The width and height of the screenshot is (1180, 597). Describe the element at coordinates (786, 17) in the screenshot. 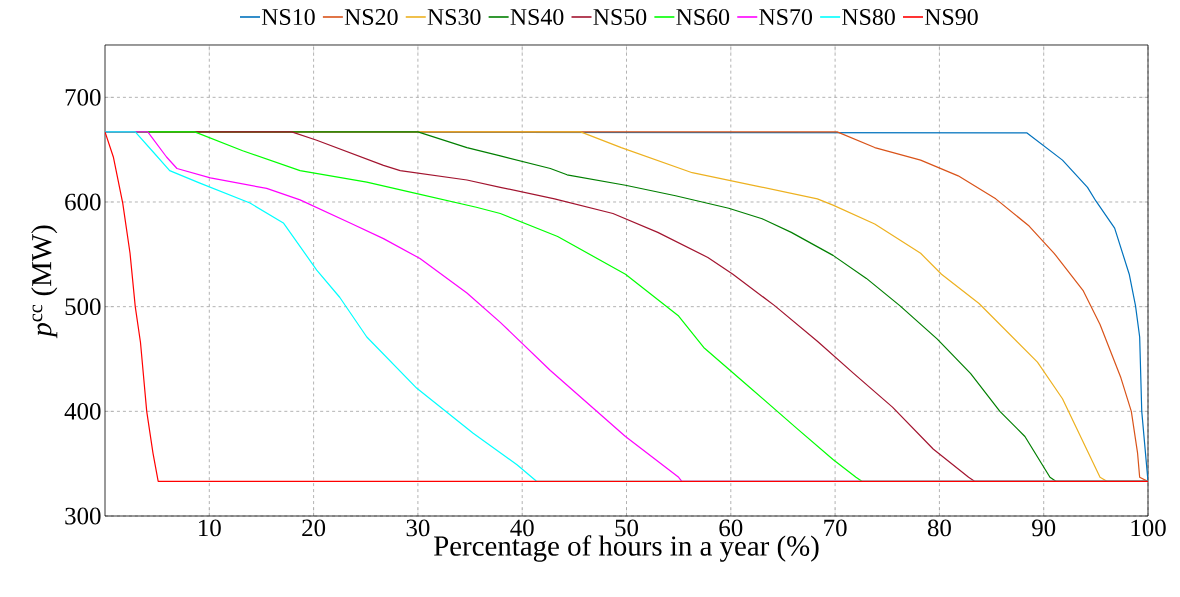

I see `legend-label: NS70` at that location.